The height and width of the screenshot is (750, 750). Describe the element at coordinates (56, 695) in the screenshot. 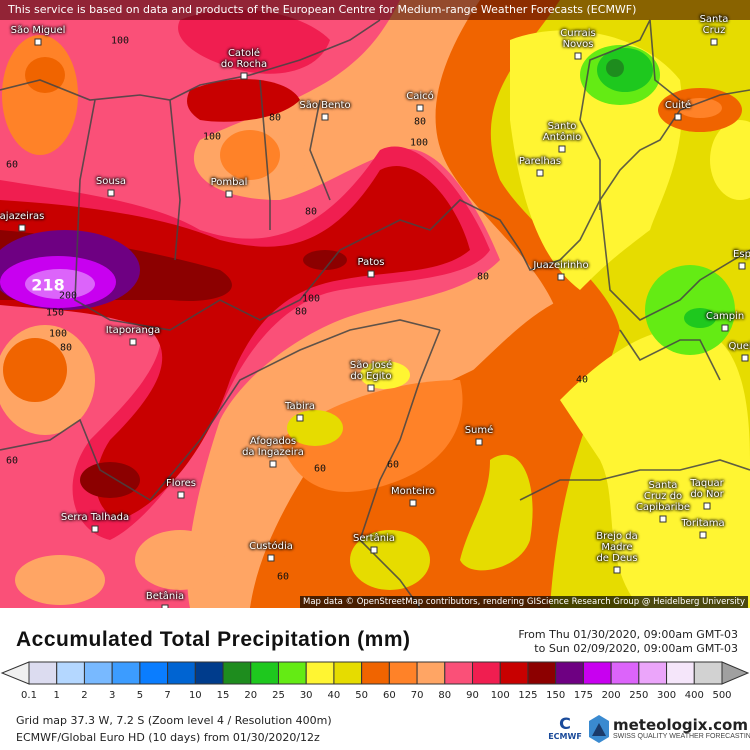

I see `legend-label: 1` at that location.